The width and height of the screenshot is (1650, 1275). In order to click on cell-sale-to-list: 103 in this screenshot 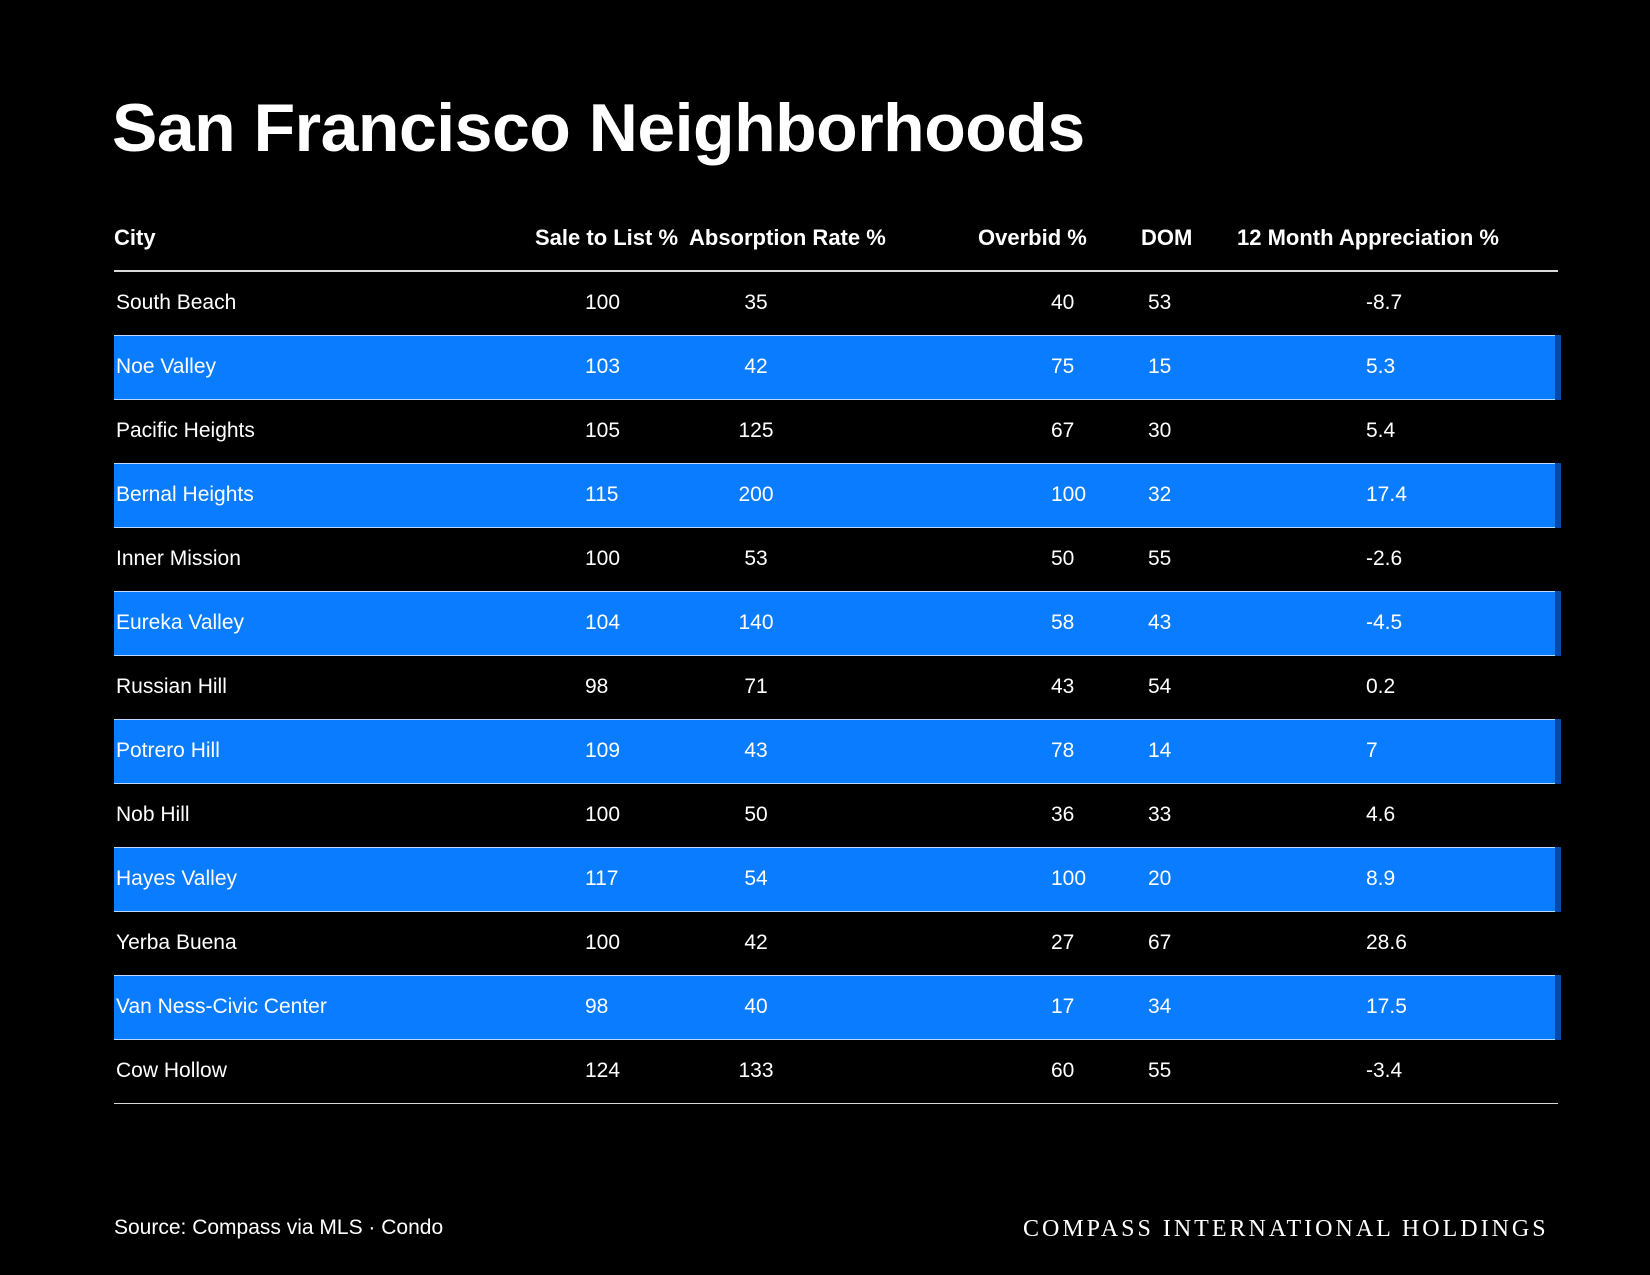, I will do `click(507, 367)`.